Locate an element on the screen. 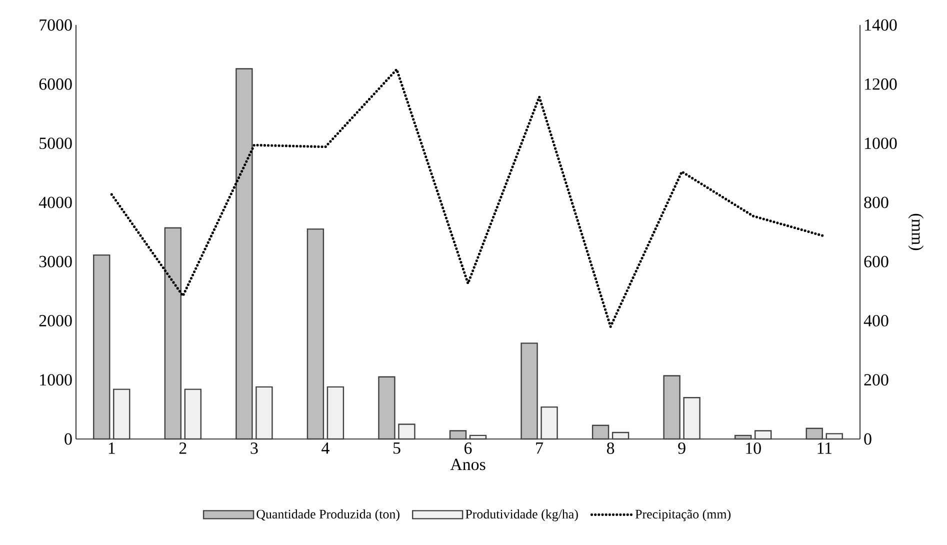  x-tick-label: 3 is located at coordinates (254, 448).